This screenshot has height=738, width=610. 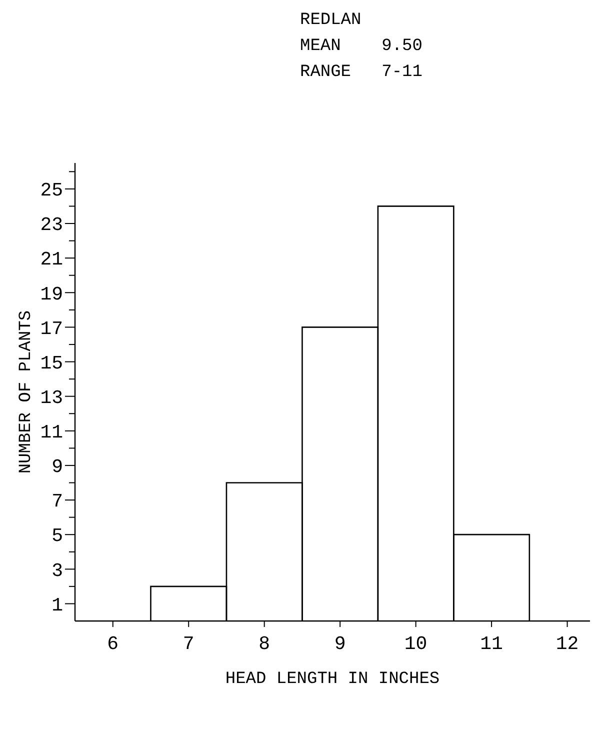 I want to click on y-tick-label: 9, so click(x=57, y=467).